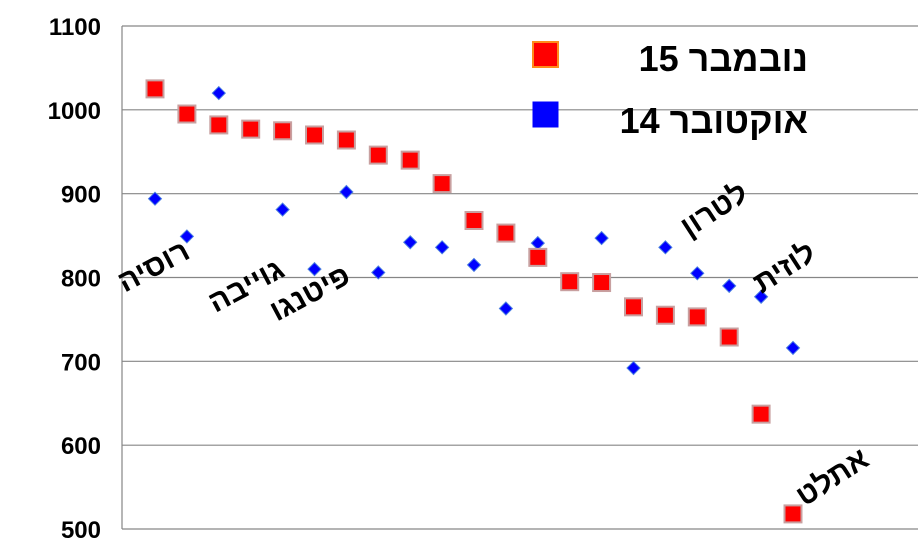 The width and height of the screenshot is (918, 542). What do you see at coordinates (81, 529) in the screenshot?
I see `y-tick-label: 500` at bounding box center [81, 529].